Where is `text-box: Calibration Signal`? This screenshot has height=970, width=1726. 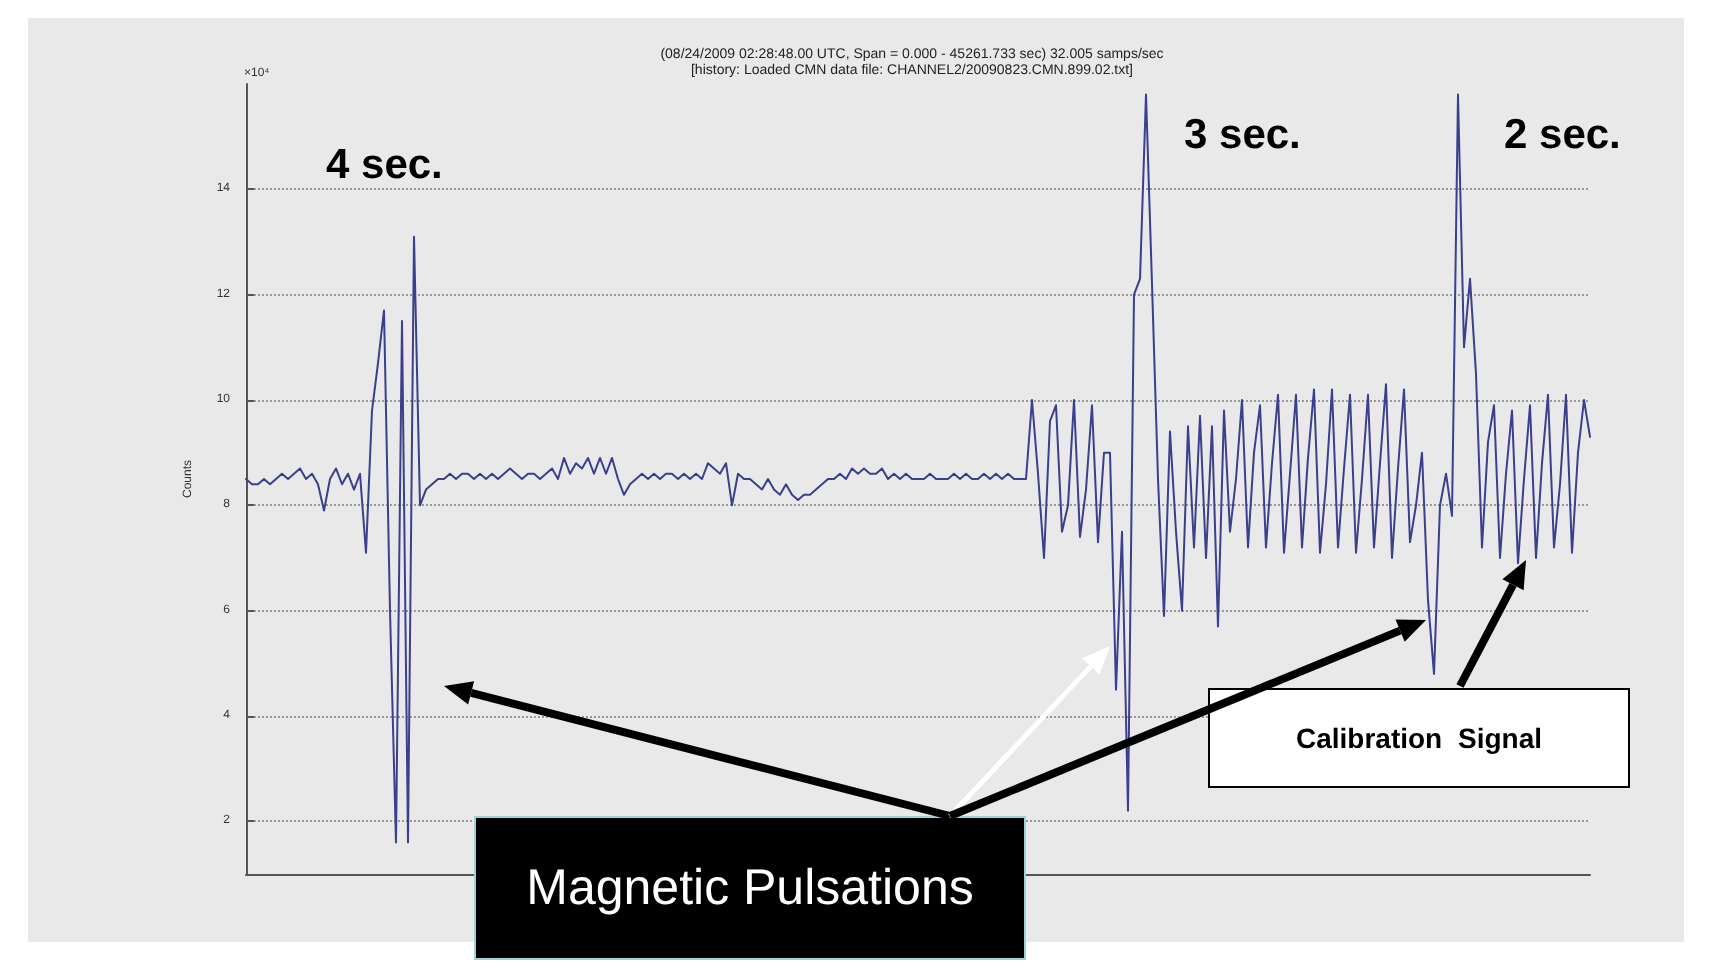
text-box: Calibration Signal is located at coordinates (1419, 738).